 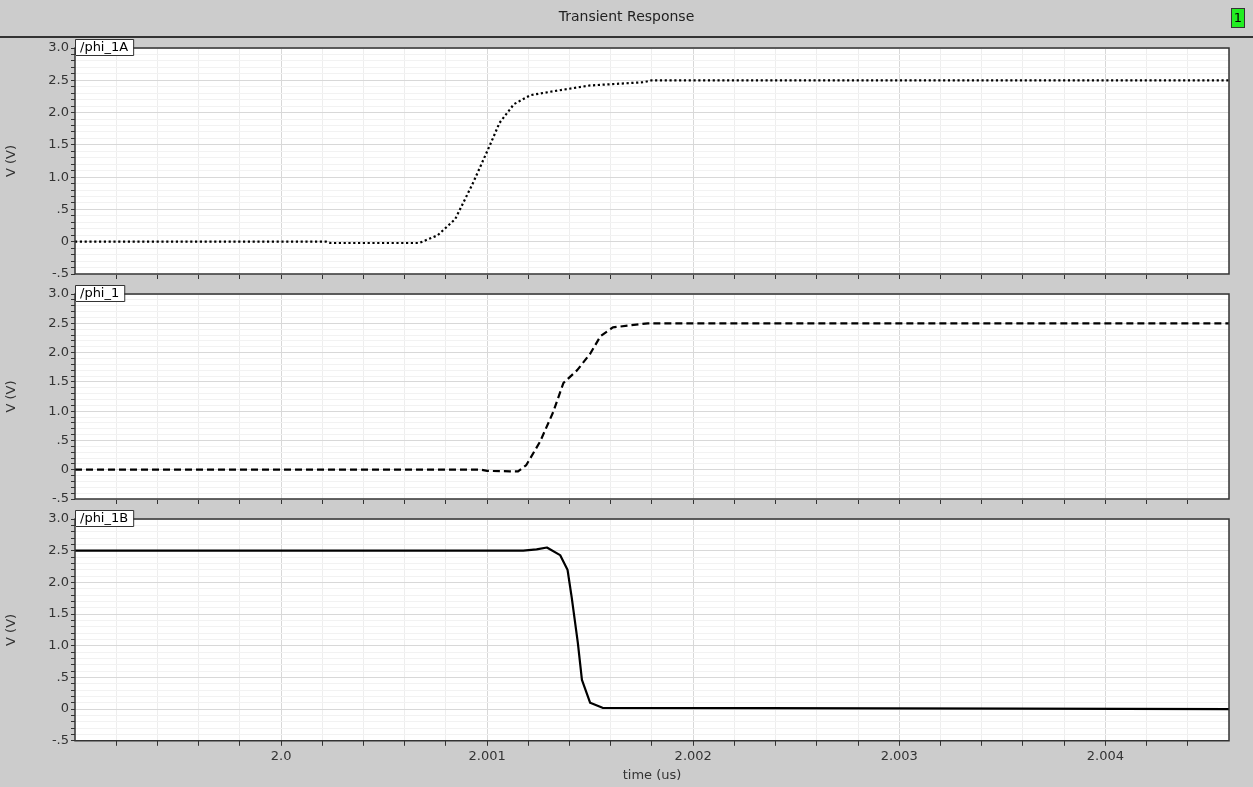 I want to click on x-tick-label: 2.0, so click(x=281, y=755).